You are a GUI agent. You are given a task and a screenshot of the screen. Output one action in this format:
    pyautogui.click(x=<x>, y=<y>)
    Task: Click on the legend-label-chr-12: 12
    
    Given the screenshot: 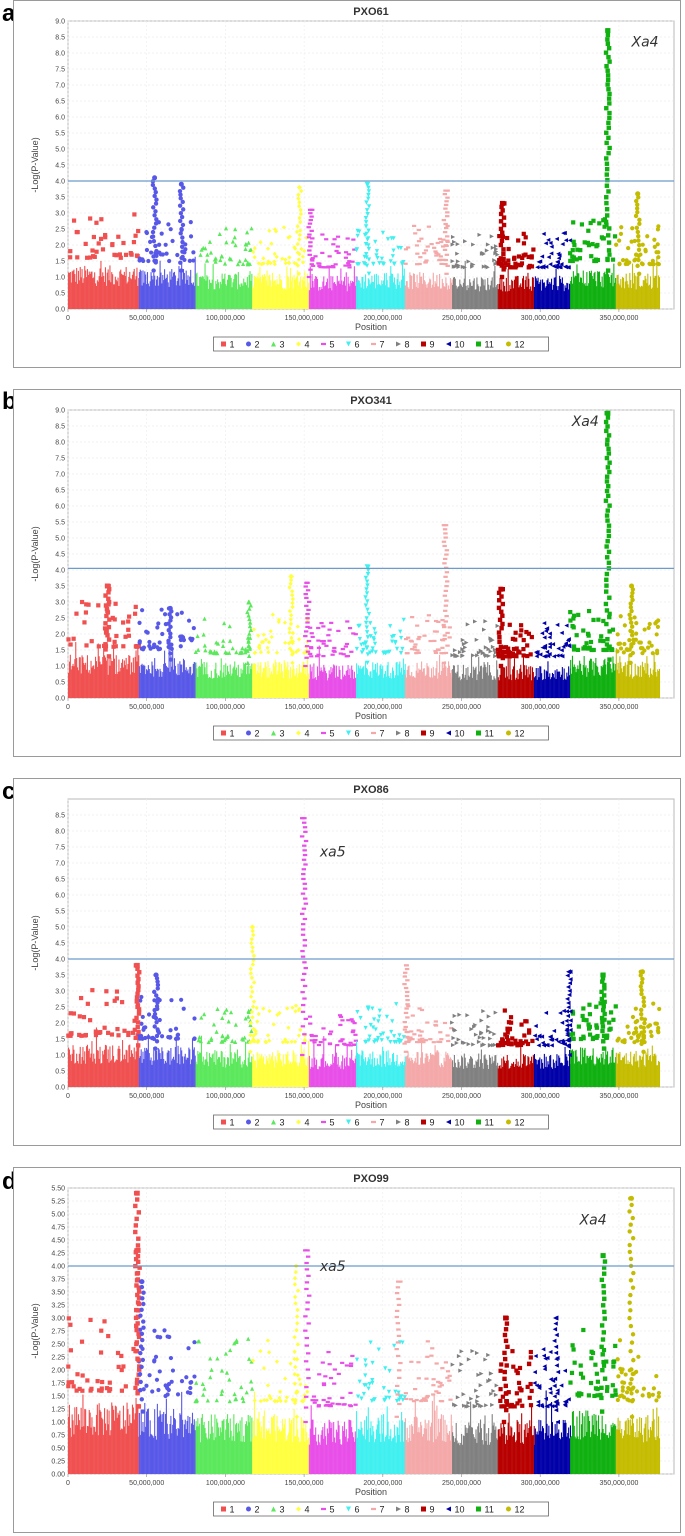 What is the action you would take?
    pyautogui.click(x=520, y=734)
    